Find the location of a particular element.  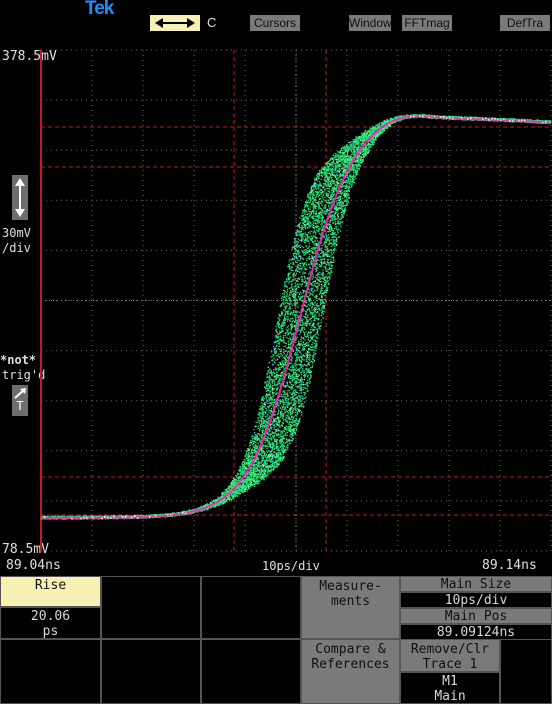

trig-label: trig'd is located at coordinates (24, 375).